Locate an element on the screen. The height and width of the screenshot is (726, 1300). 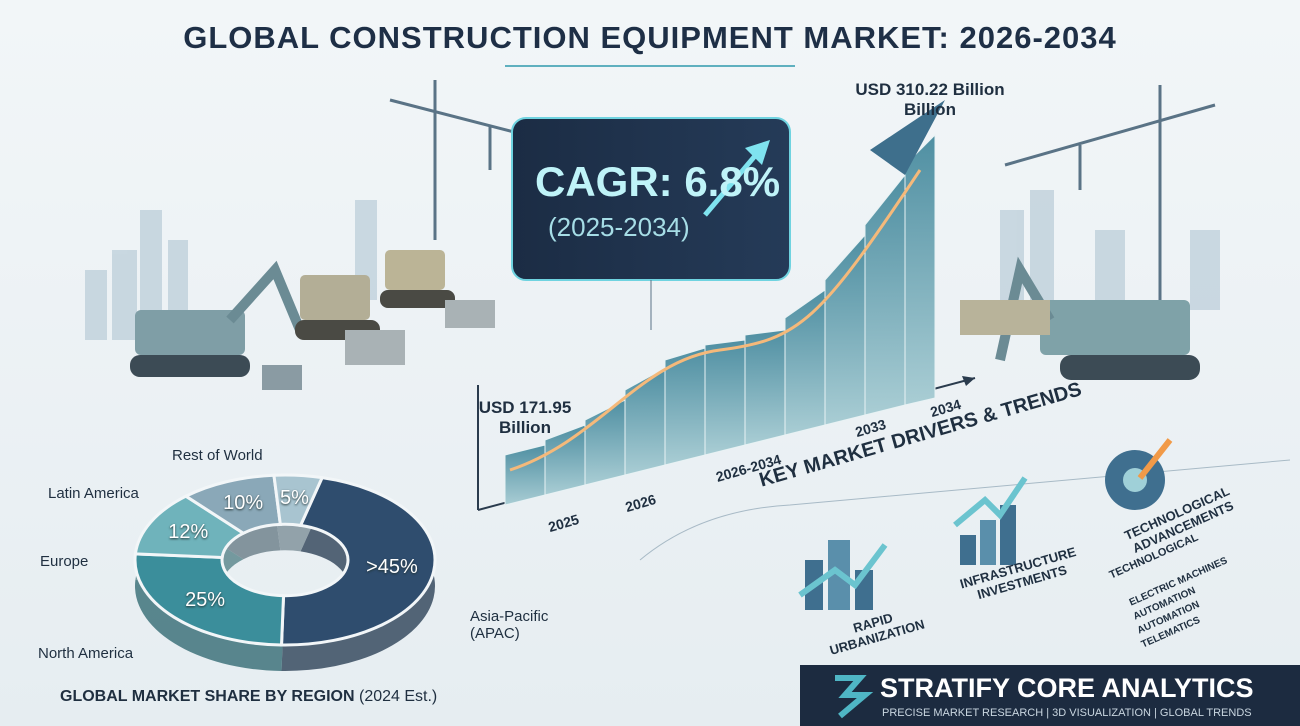
start-value: USD 171.95 Billion is located at coordinates (525, 417).